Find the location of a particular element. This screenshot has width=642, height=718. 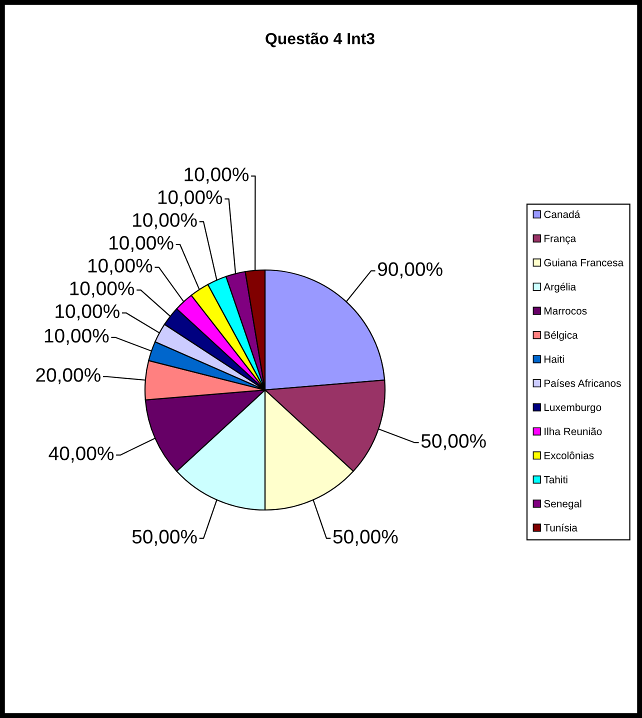

legend-label: Marrocos is located at coordinates (565, 311).